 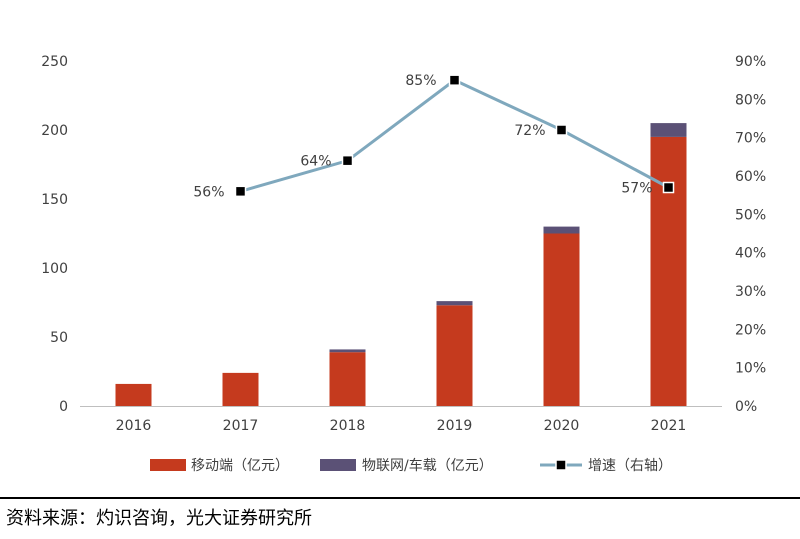 I want to click on legend-label-mobile: 移动端（亿元）, so click(x=240, y=466).